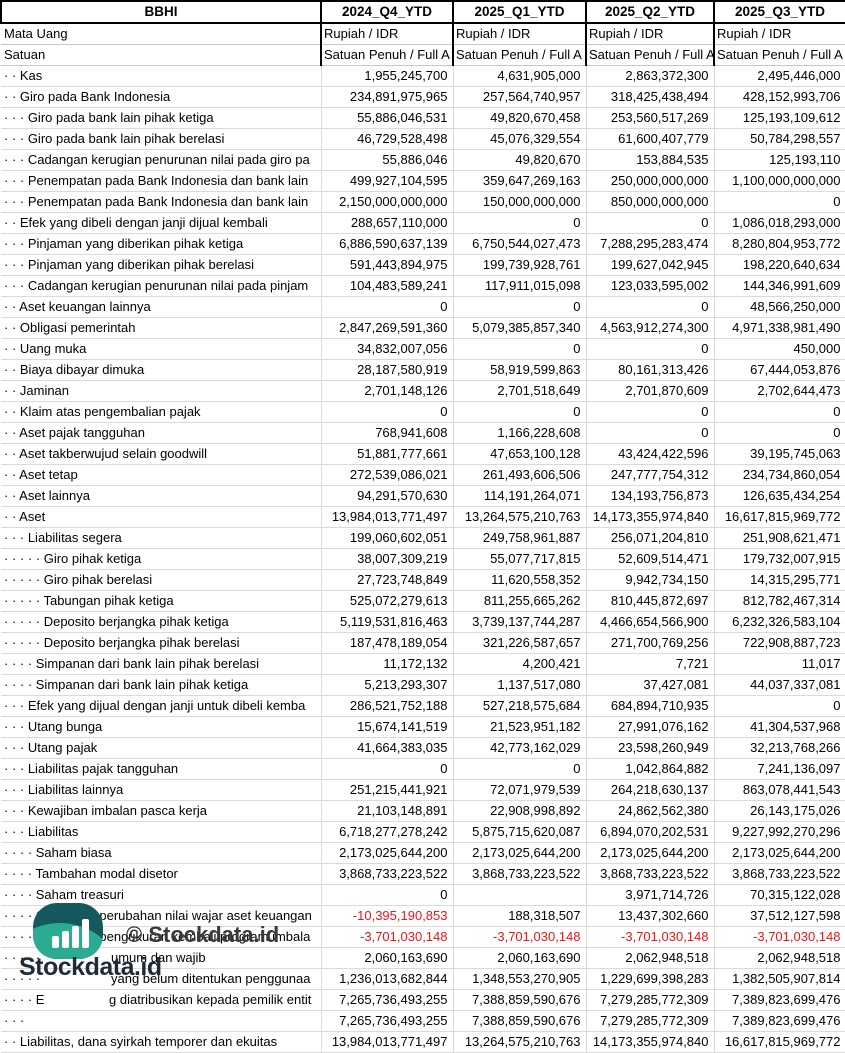 This screenshot has width=845, height=1053. What do you see at coordinates (519, 160) in the screenshot?
I see `cell-value: 49,820,670` at bounding box center [519, 160].